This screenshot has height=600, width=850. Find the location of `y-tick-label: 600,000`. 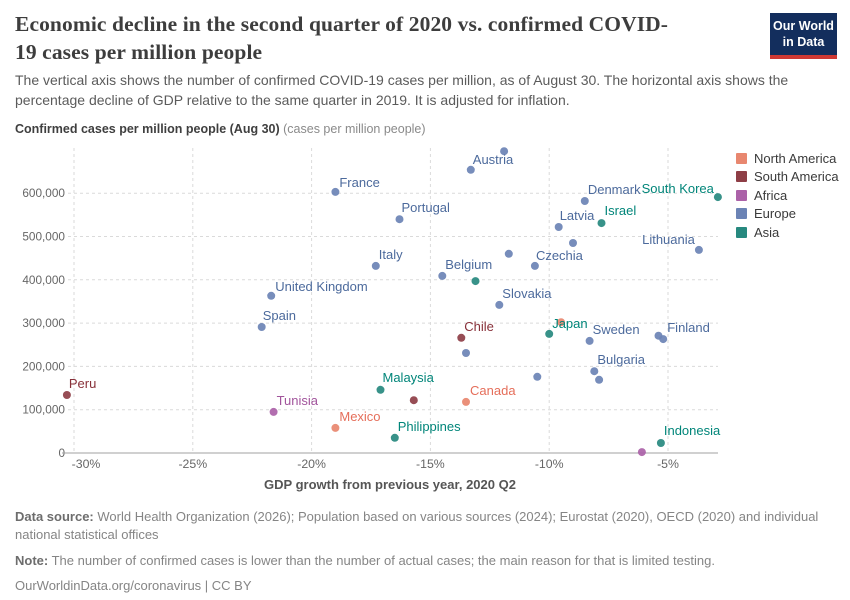

y-tick-label: 600,000 is located at coordinates (43, 193).